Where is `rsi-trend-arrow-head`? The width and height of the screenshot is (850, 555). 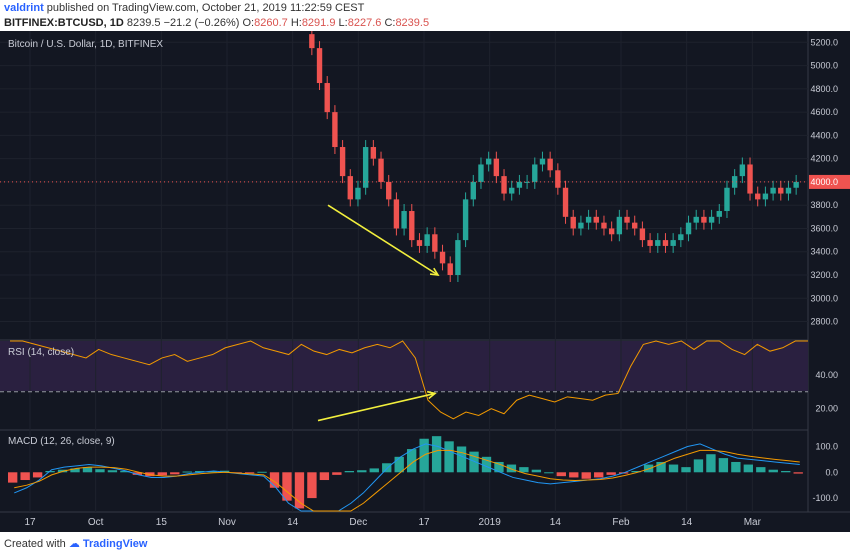
rsi-trend-arrow-head is located at coordinates (432, 395).